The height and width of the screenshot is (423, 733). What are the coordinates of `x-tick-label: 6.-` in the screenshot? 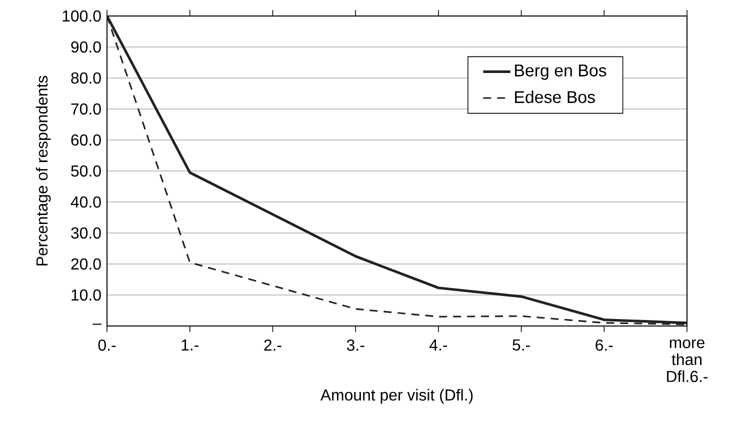 It's located at (604, 345).